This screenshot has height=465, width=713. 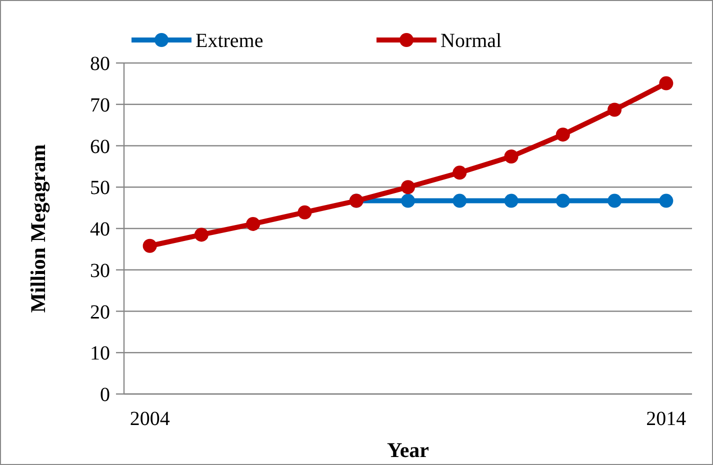 I want to click on y-tick-label: 70, so click(x=100, y=105).